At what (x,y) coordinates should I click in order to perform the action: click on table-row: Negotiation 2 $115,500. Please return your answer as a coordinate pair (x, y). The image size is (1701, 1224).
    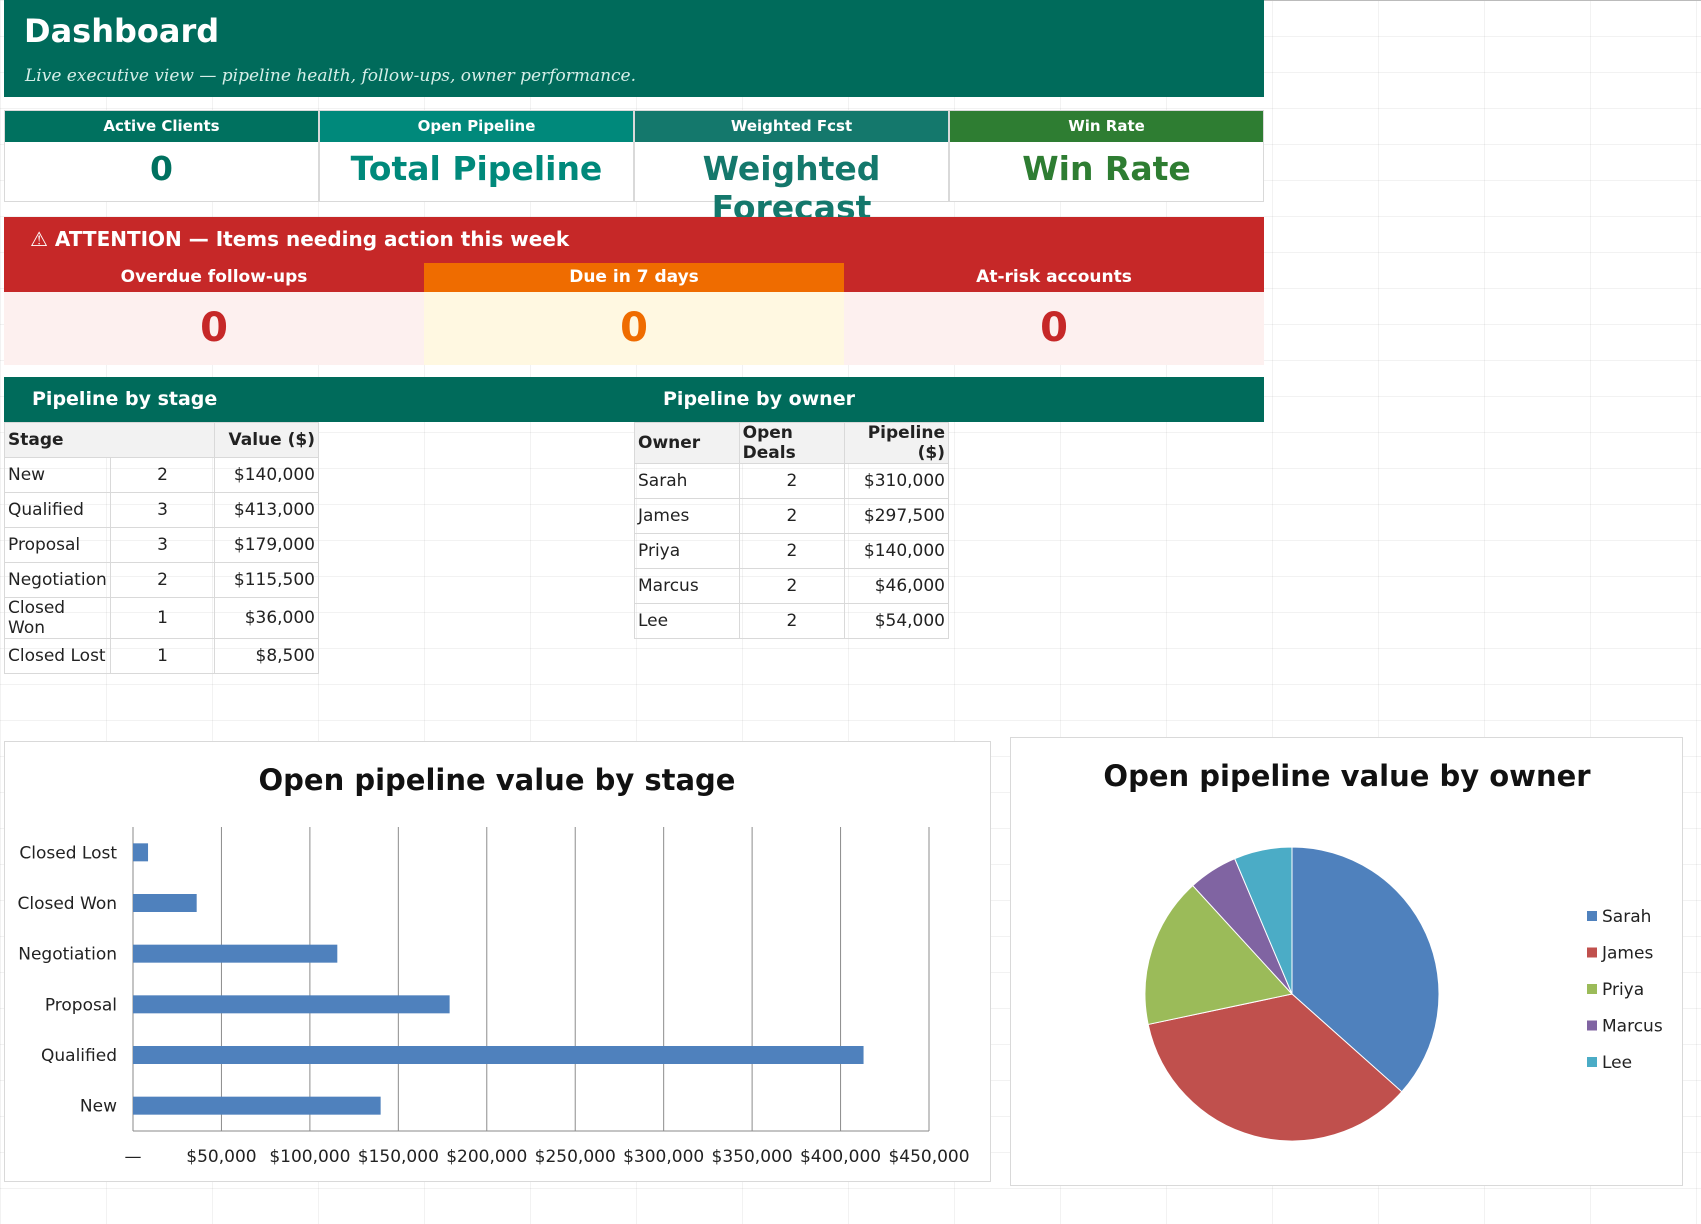
    Looking at the image, I should click on (161, 580).